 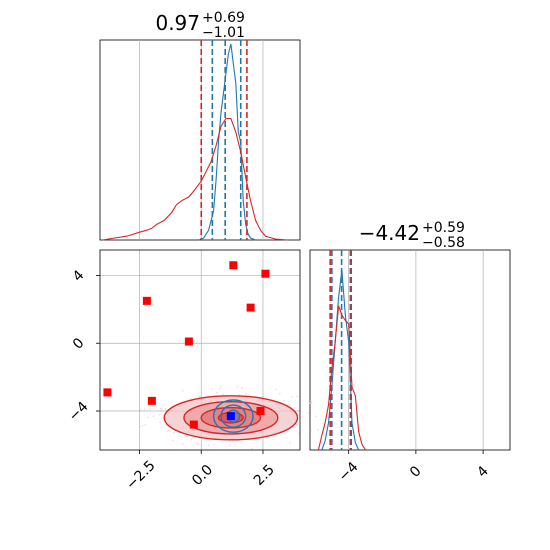 I want to click on panel-top-left-frame, so click(x=200, y=140).